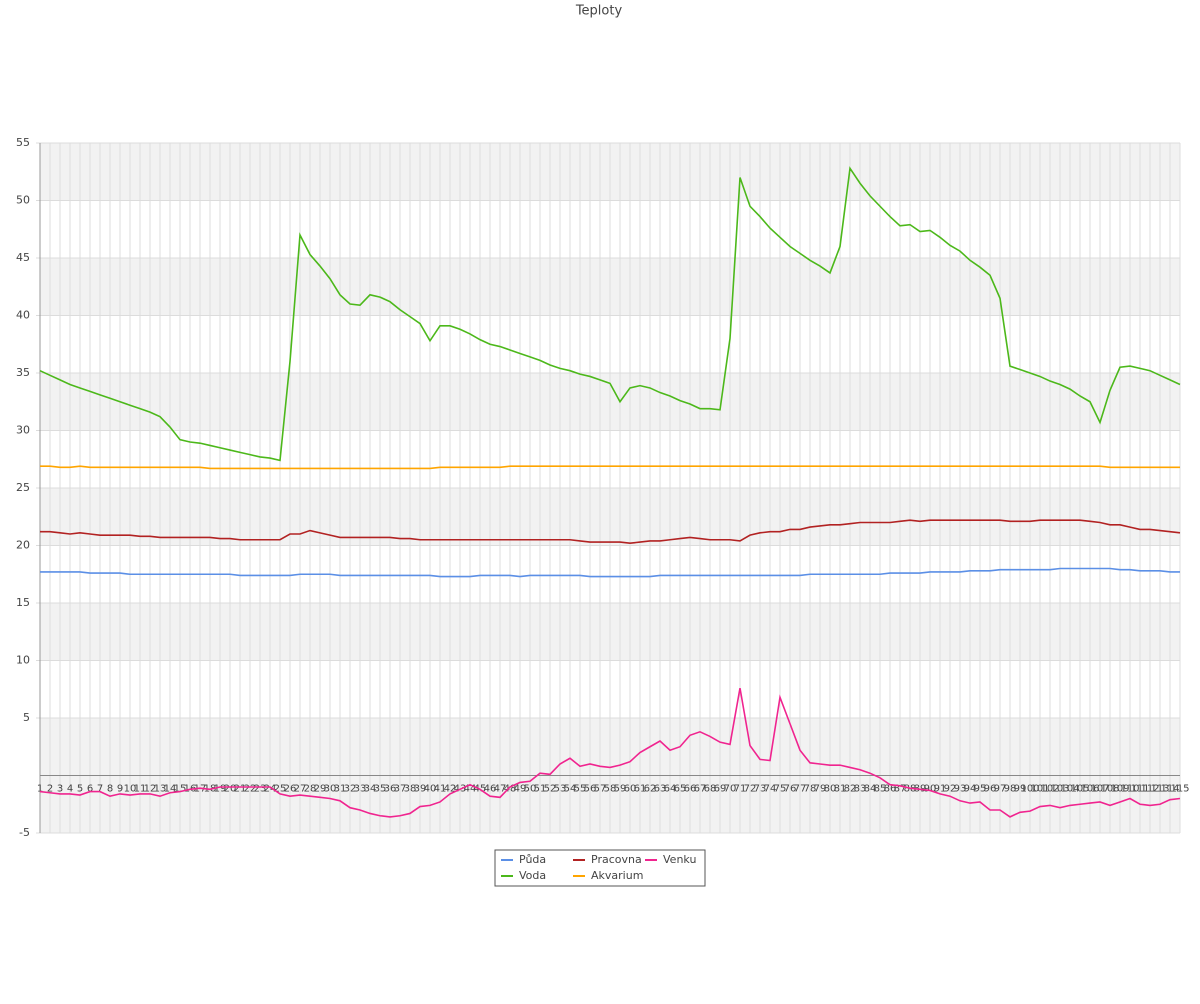 The height and width of the screenshot is (1004, 1200). Describe the element at coordinates (23, 487) in the screenshot. I see `y-tick-label: 25` at that location.